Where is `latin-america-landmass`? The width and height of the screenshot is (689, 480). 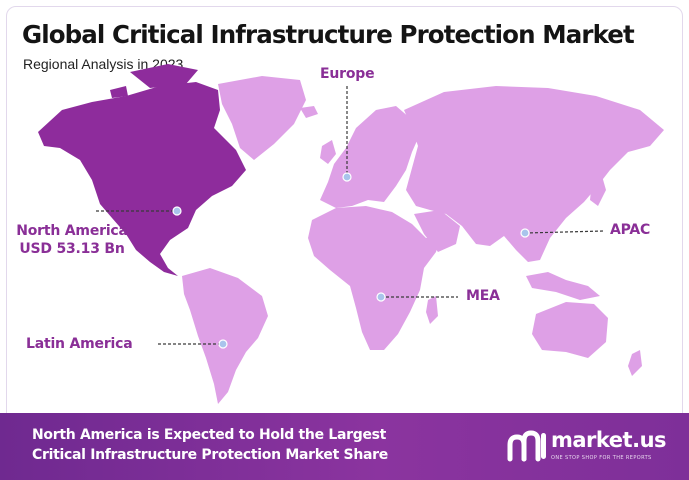
latin-america-landmass is located at coordinates (225, 336).